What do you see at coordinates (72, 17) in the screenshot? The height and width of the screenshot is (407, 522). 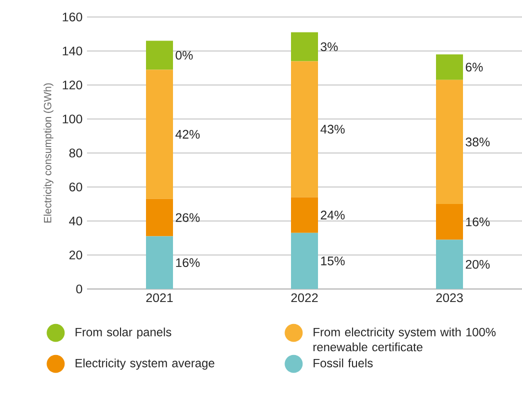 I see `y-tick-label: 160` at bounding box center [72, 17].